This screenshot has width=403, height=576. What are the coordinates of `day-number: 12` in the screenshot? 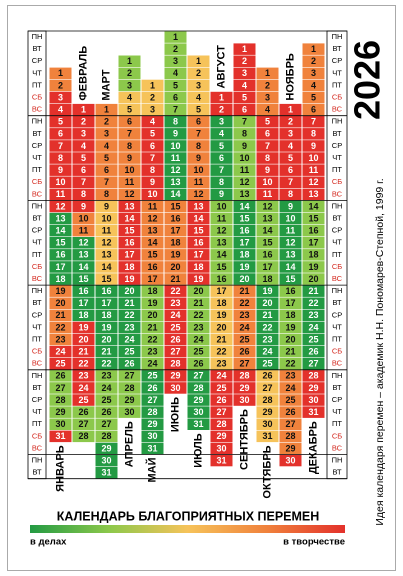 It's located at (175, 170).